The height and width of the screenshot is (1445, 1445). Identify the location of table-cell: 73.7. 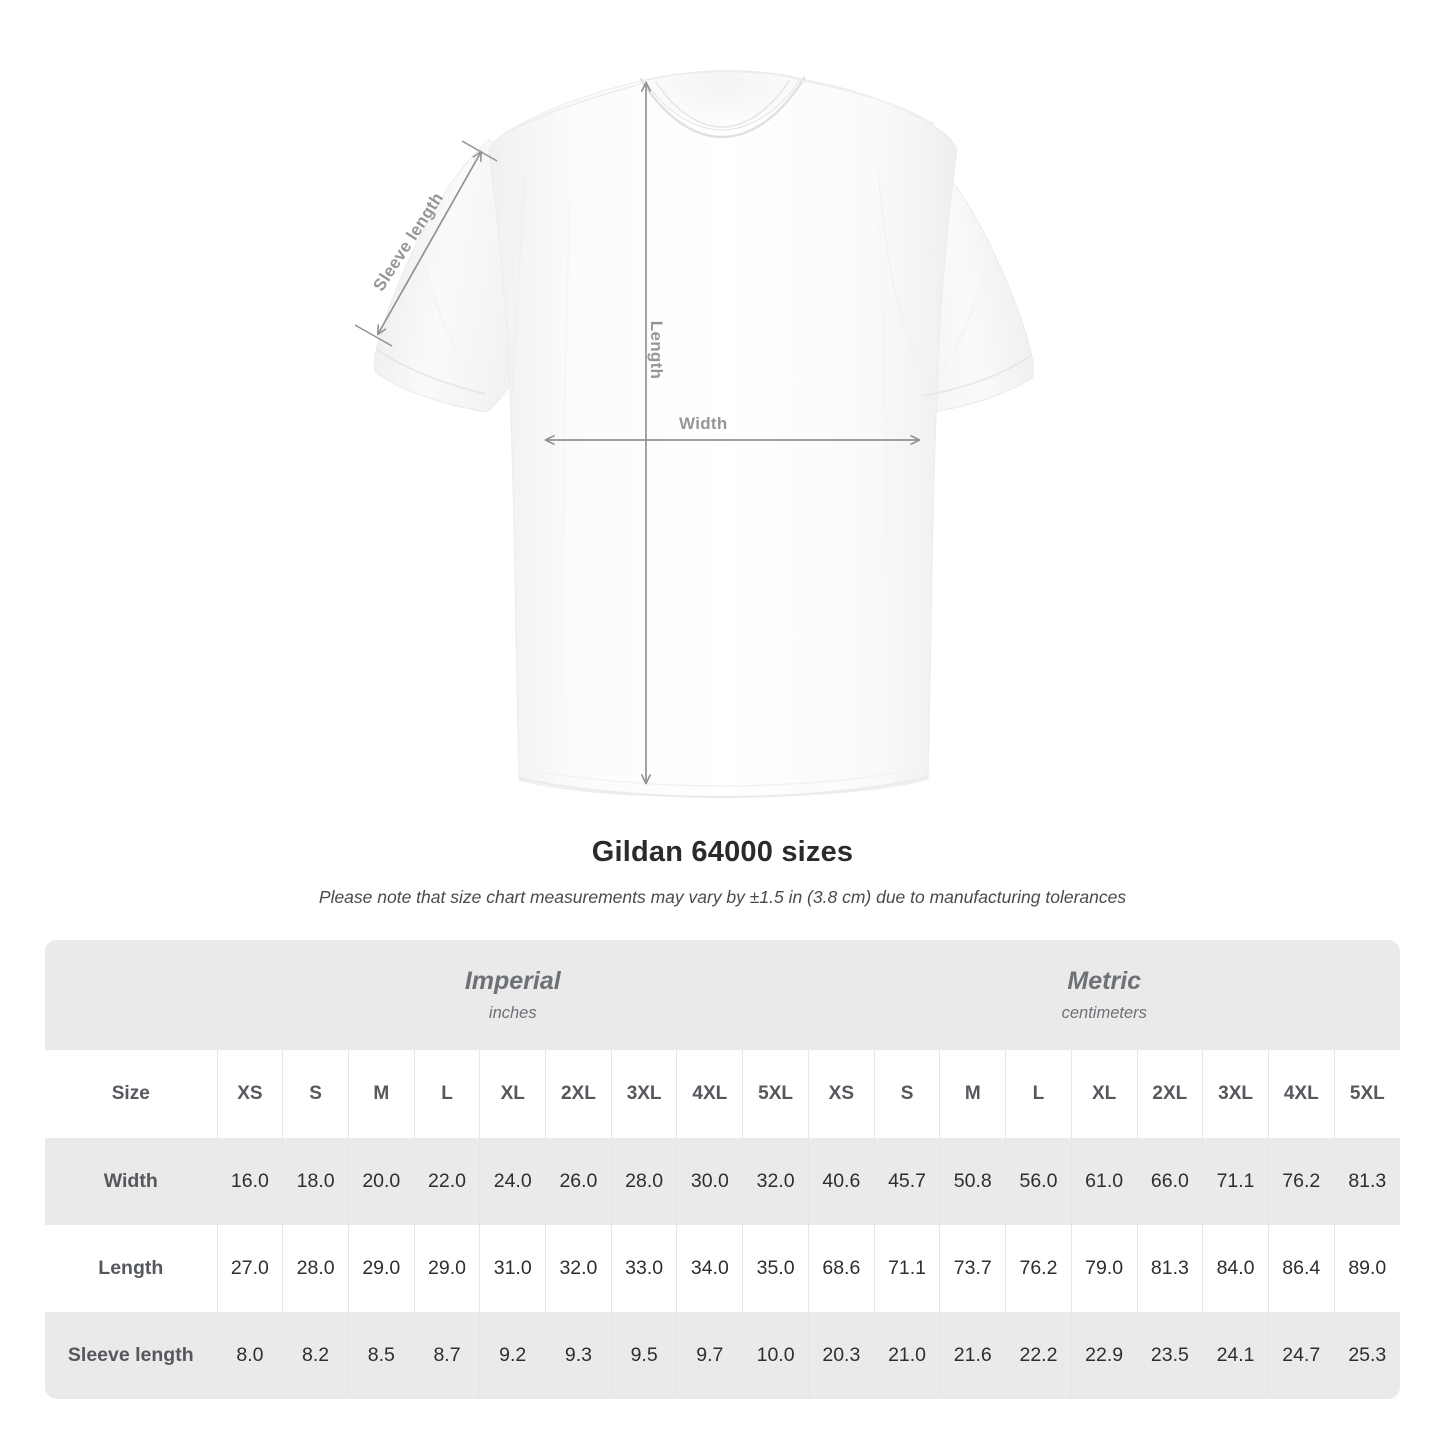
(972, 1268).